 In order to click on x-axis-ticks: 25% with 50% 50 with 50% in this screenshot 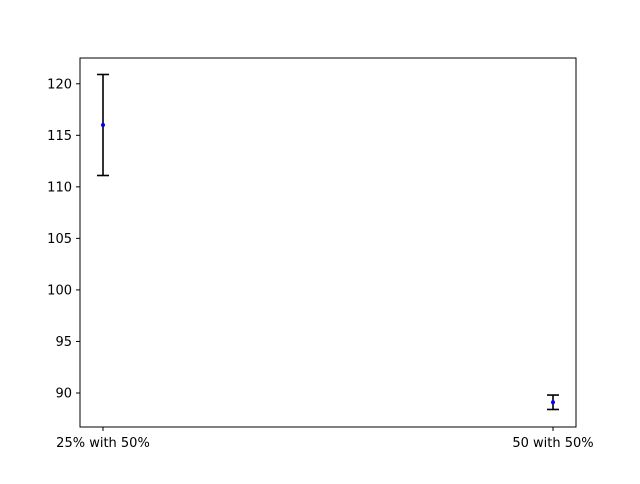, I will do `click(325, 439)`.